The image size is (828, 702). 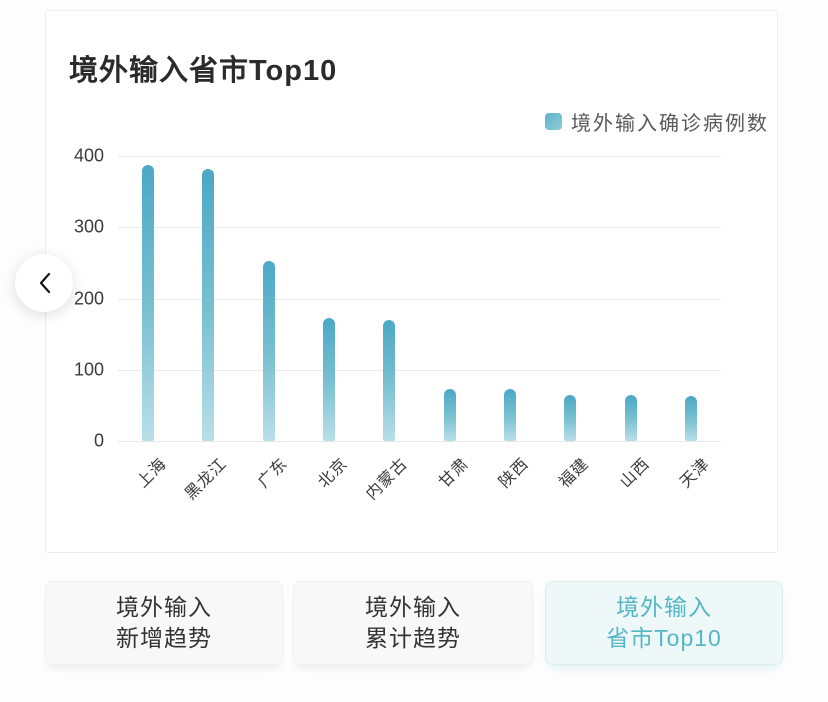 I want to click on tab-new-trend: 境外输入 新增趋势, so click(x=164, y=623).